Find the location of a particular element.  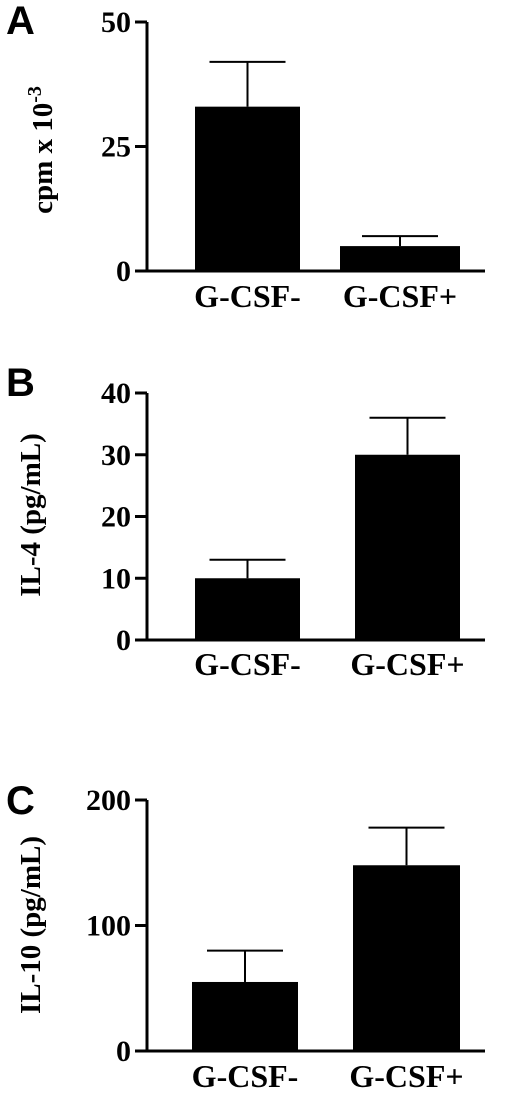

x-category-label-c-1: G-CSF- is located at coordinates (245, 1076).